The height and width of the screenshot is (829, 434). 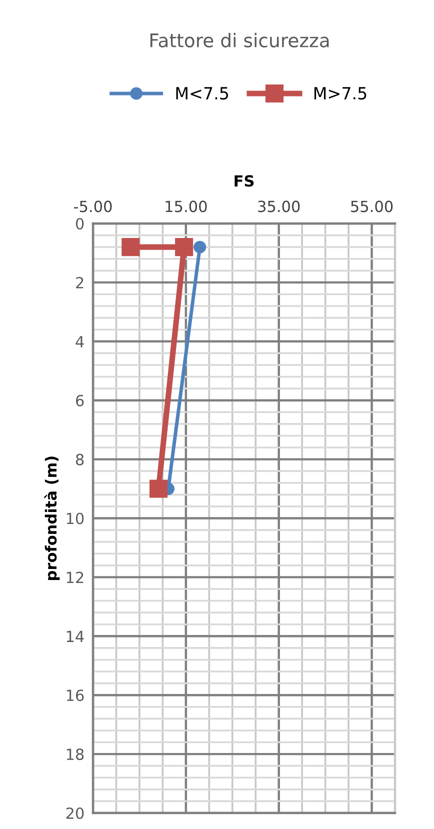 What do you see at coordinates (80, 460) in the screenshot?
I see `y-tick-label: 8` at bounding box center [80, 460].